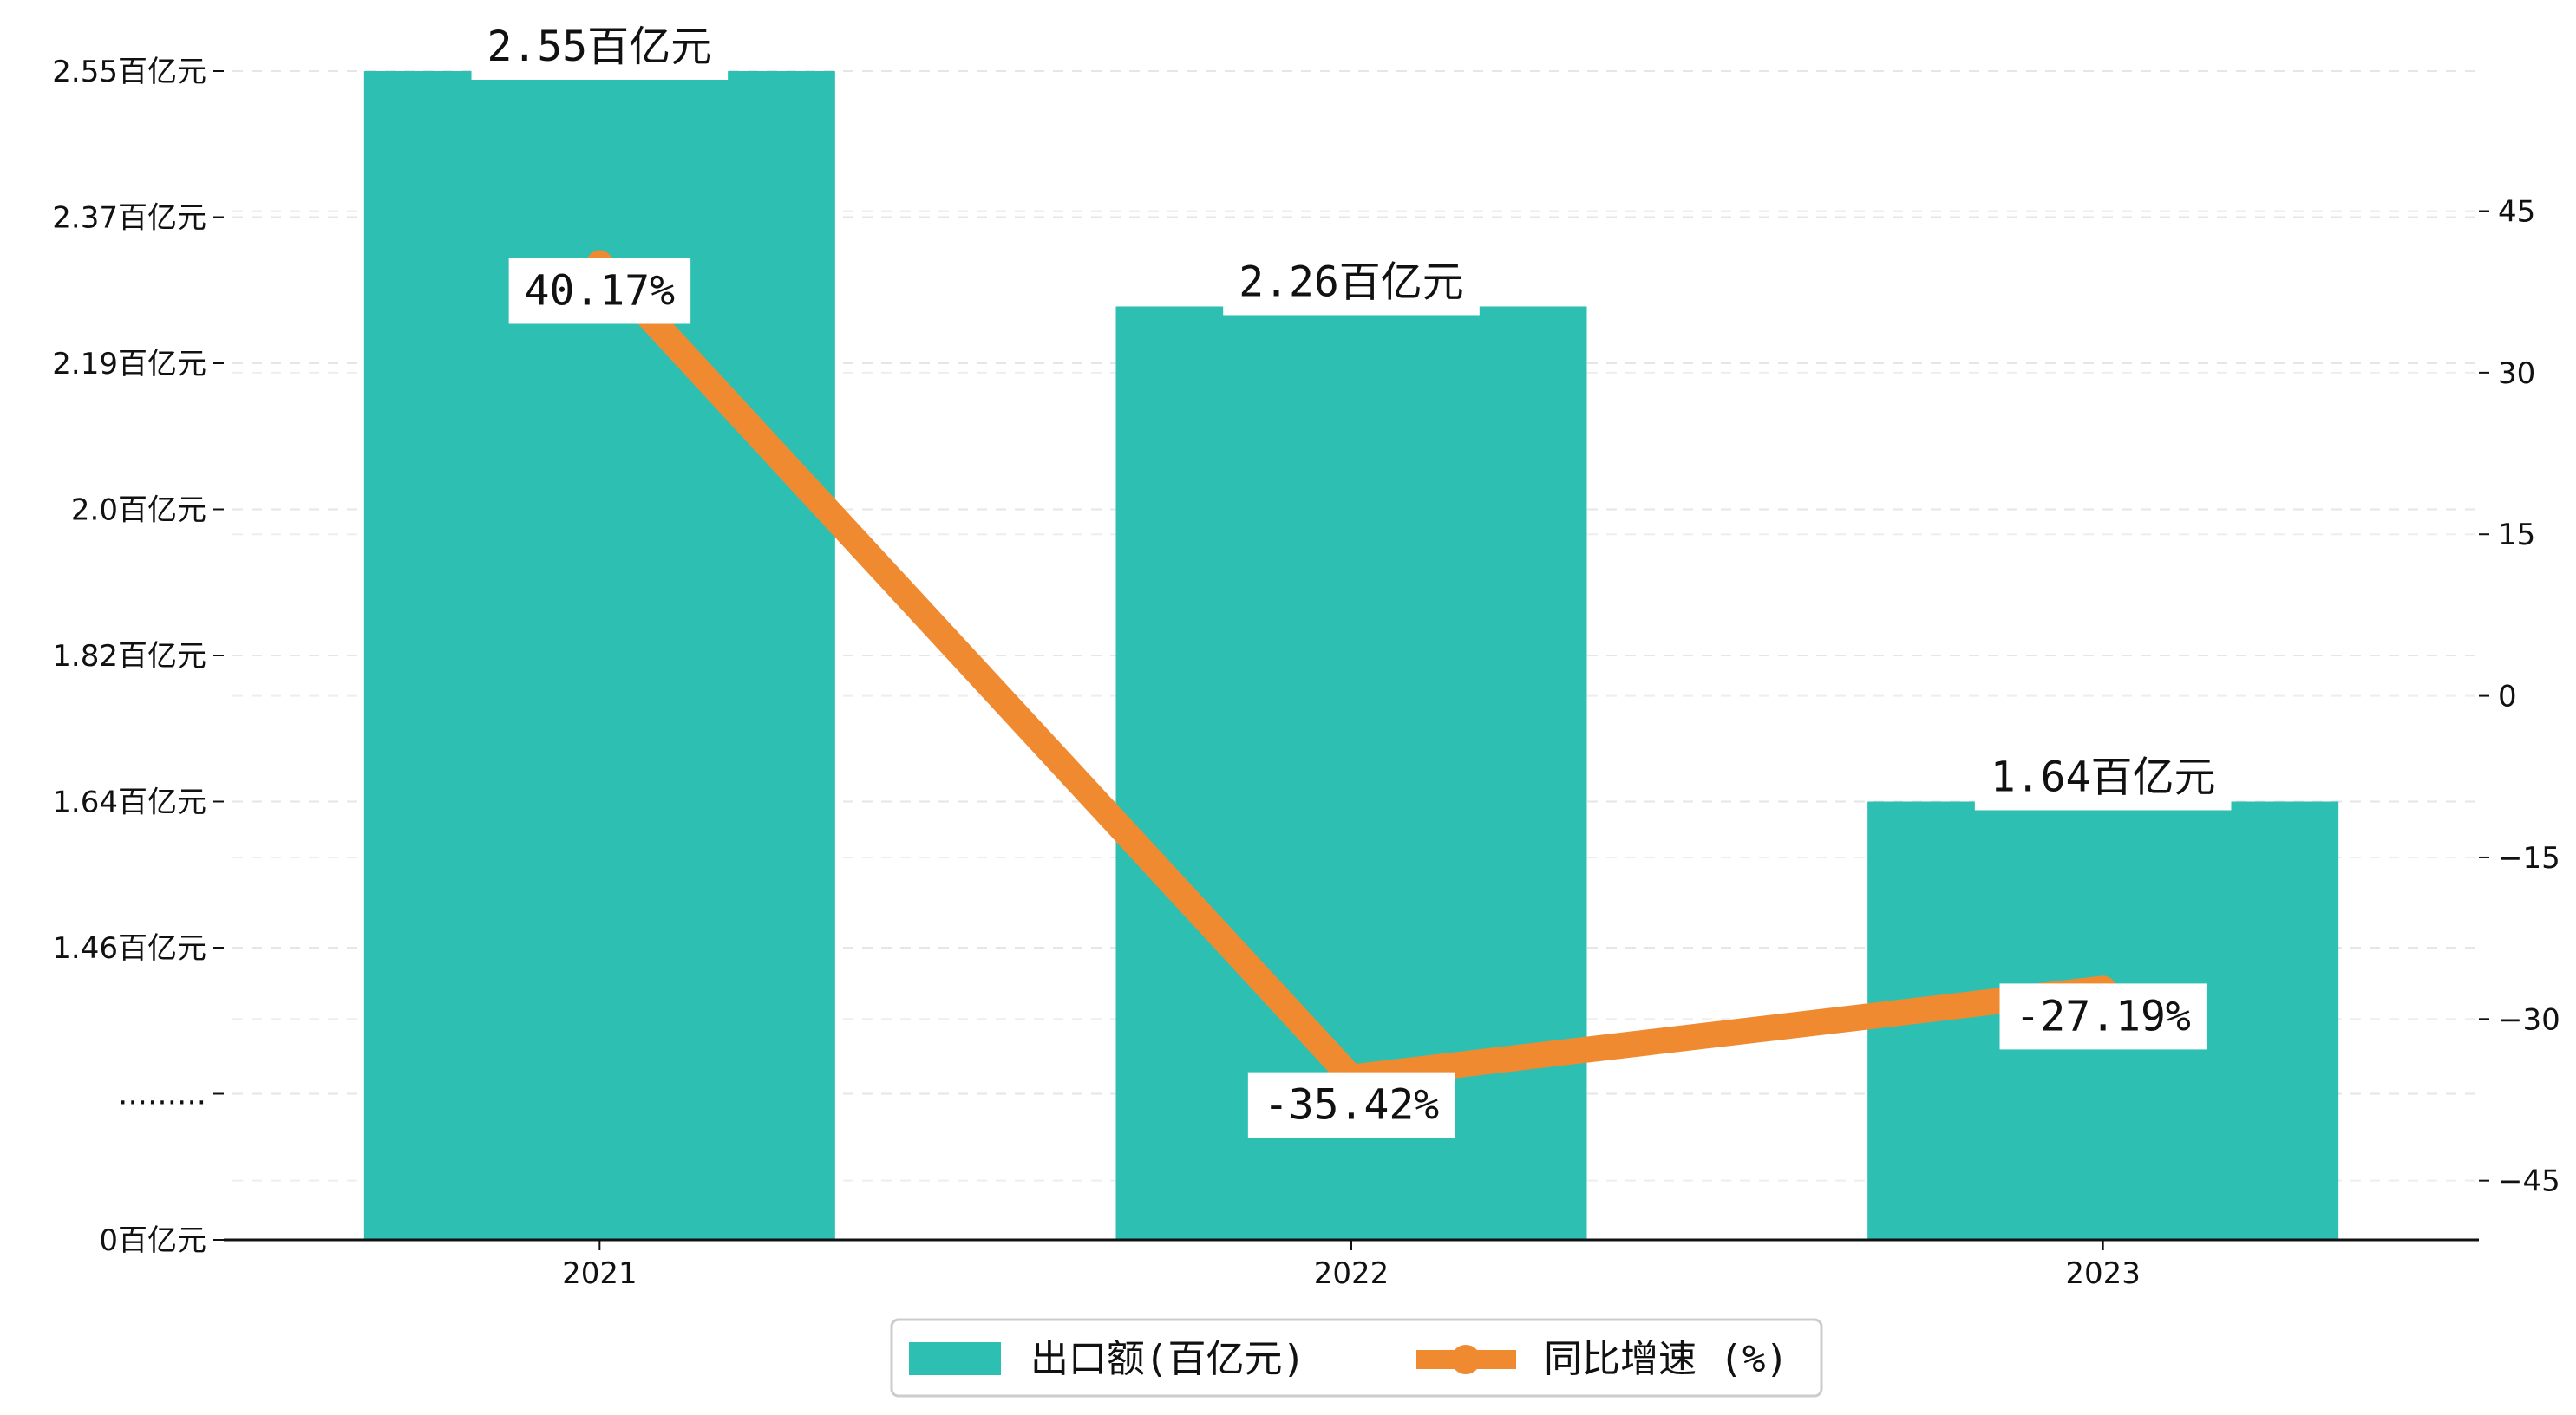 Image resolution: width=2576 pixels, height=1415 pixels. Describe the element at coordinates (2516, 212) in the screenshot. I see `right-tick-label: 45` at that location.